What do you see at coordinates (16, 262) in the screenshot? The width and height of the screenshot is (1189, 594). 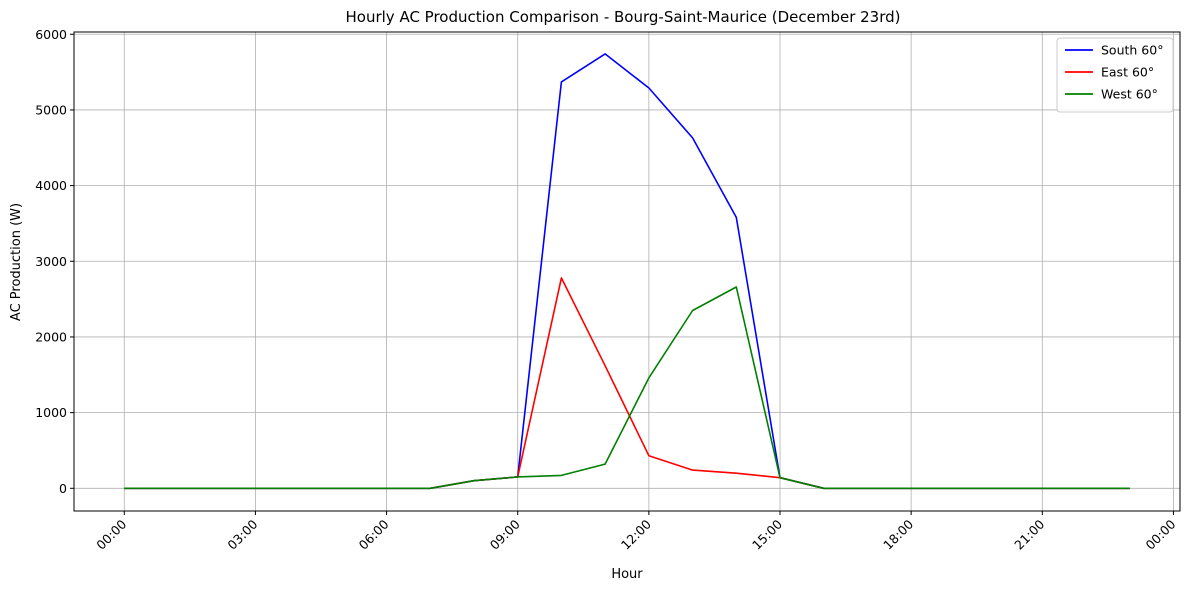 I see `y-axis-label: AC Production (W)` at bounding box center [16, 262].